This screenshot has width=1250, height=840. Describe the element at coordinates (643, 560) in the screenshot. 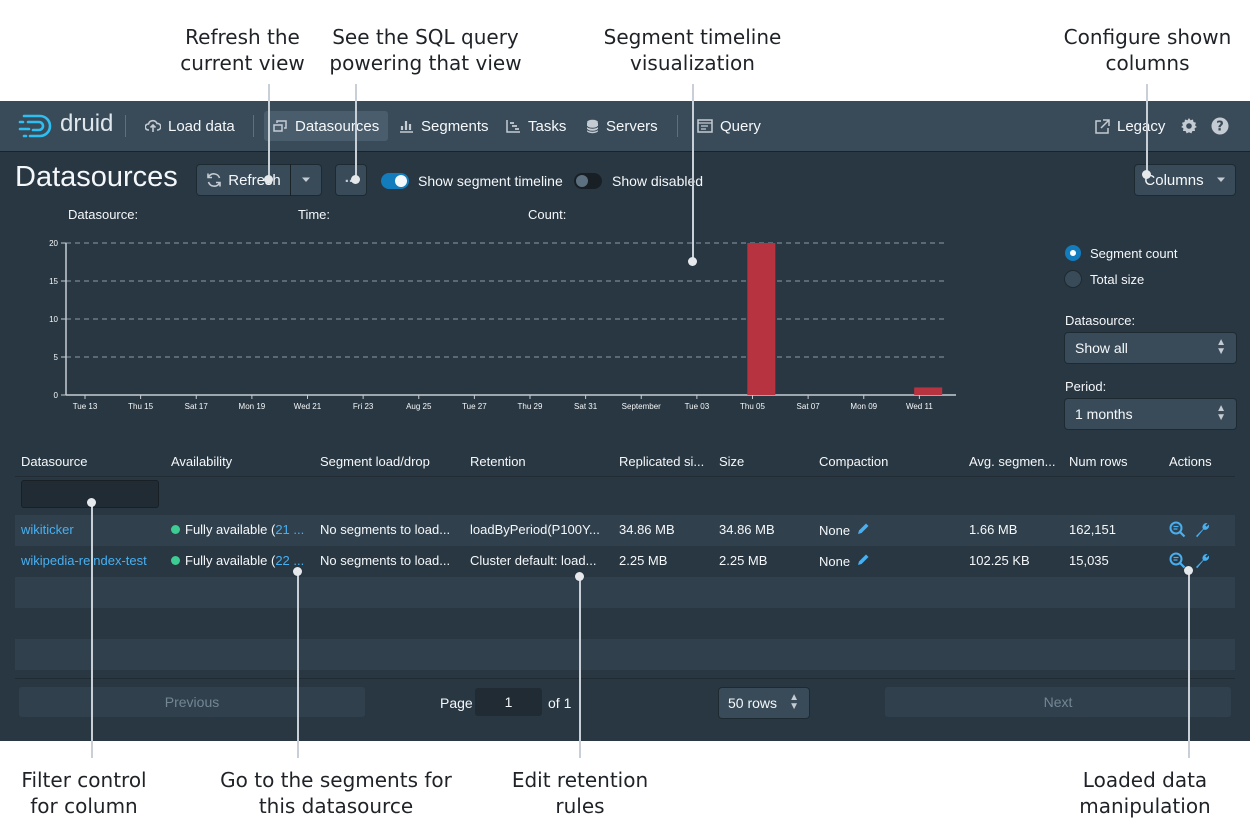

I see `replicated-size-cell: 2.25 MB` at that location.